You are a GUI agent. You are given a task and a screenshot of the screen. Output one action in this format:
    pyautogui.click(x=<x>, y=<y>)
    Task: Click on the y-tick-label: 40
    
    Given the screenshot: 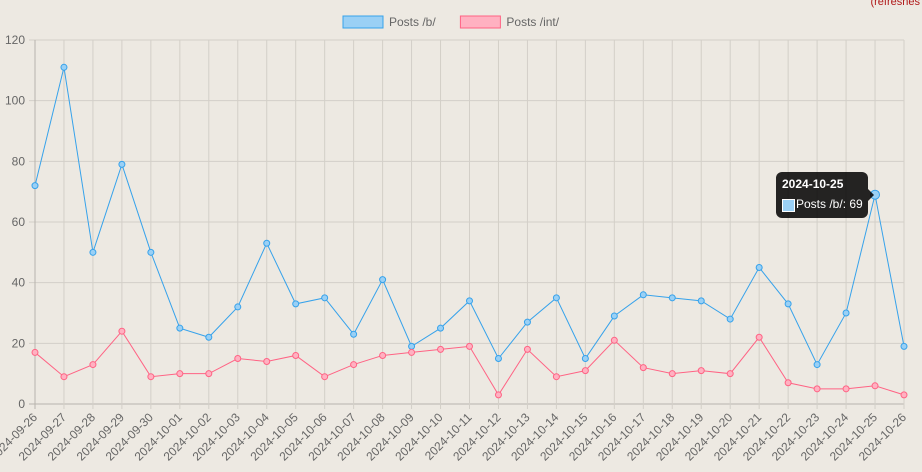 What is the action you would take?
    pyautogui.click(x=19, y=283)
    